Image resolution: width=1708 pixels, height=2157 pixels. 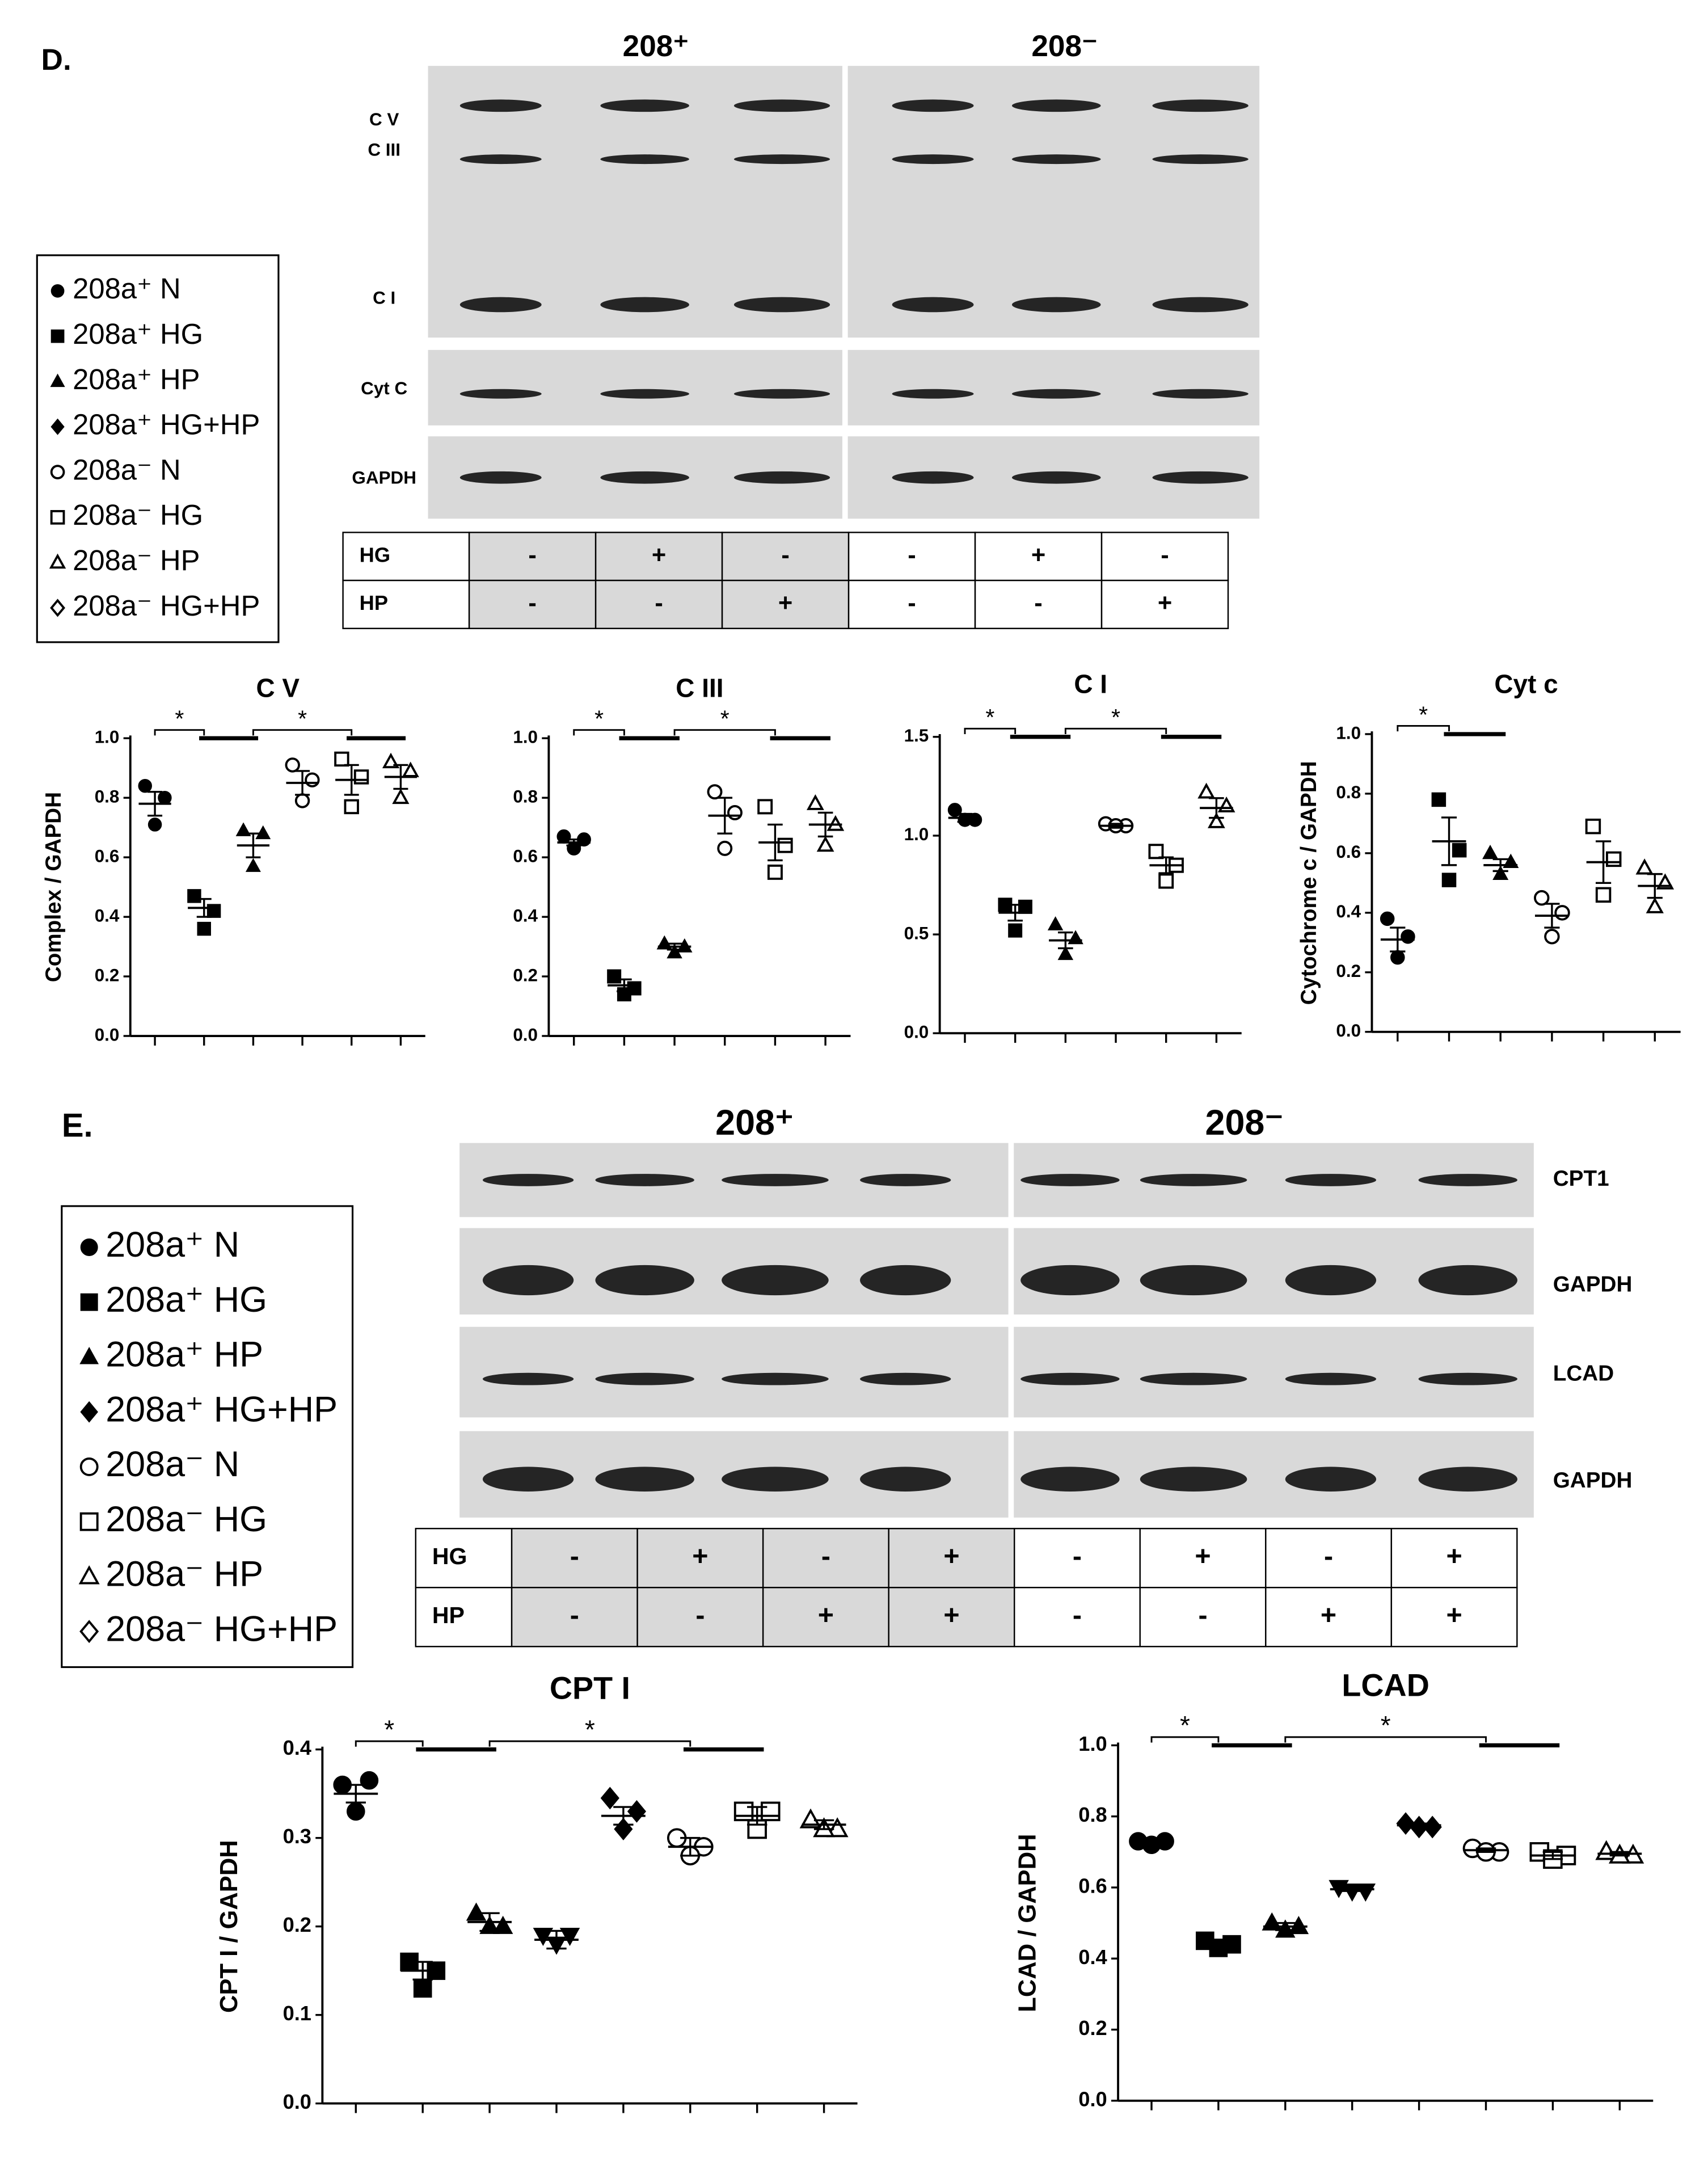 I want to click on y-axis-label: Complex / GAPDH, so click(x=54, y=887).